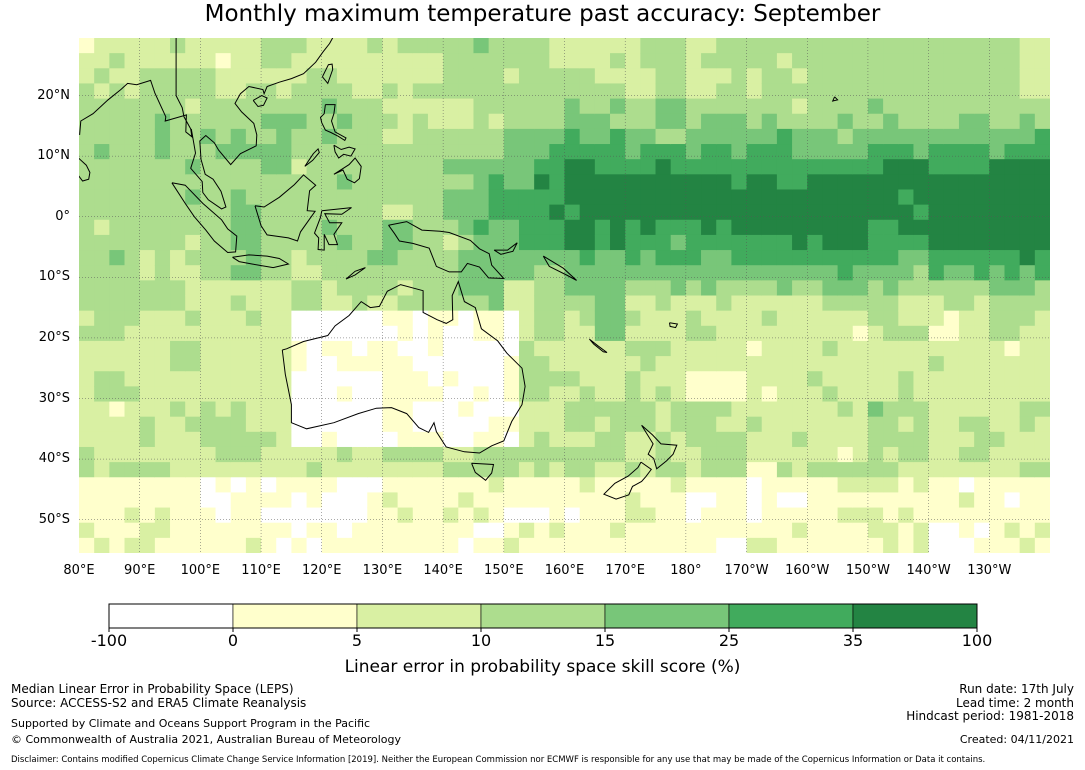  I want to click on lat-label: 20°N, so click(53, 95).